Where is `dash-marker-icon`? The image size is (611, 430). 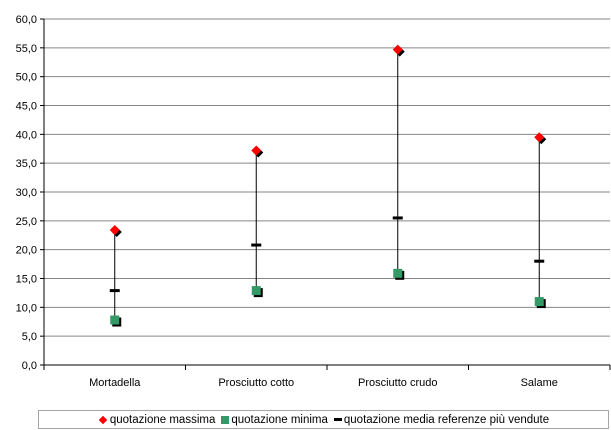
dash-marker-icon is located at coordinates (337, 419).